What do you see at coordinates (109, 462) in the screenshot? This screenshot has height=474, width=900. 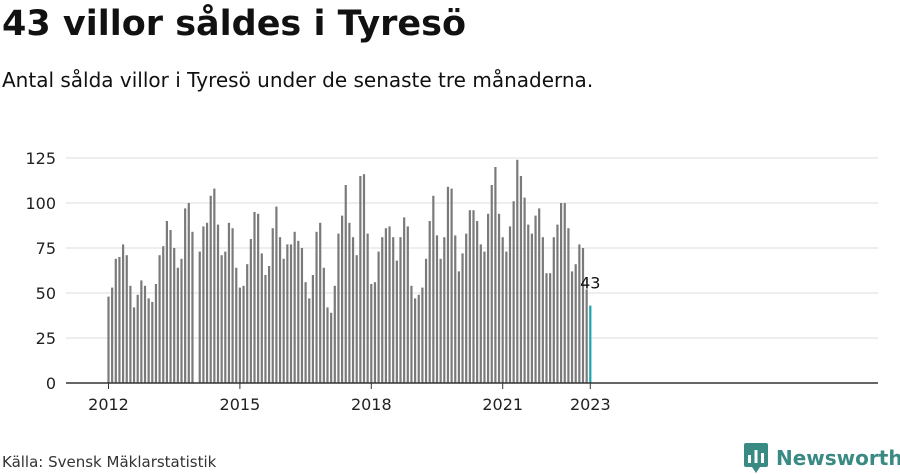 I see `source-note: Källa: Svensk Mäklarstatistik` at bounding box center [109, 462].